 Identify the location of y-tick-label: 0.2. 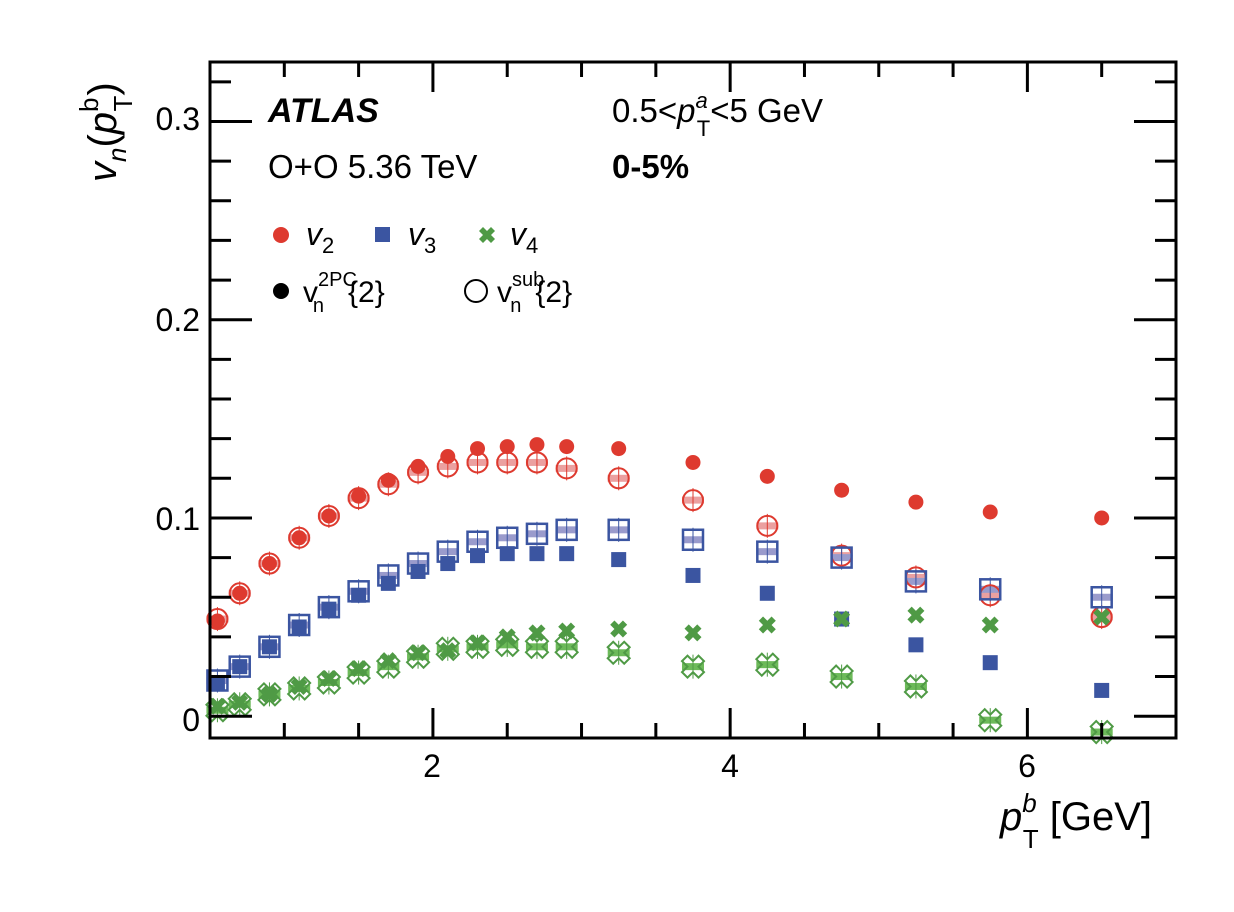
(178, 320).